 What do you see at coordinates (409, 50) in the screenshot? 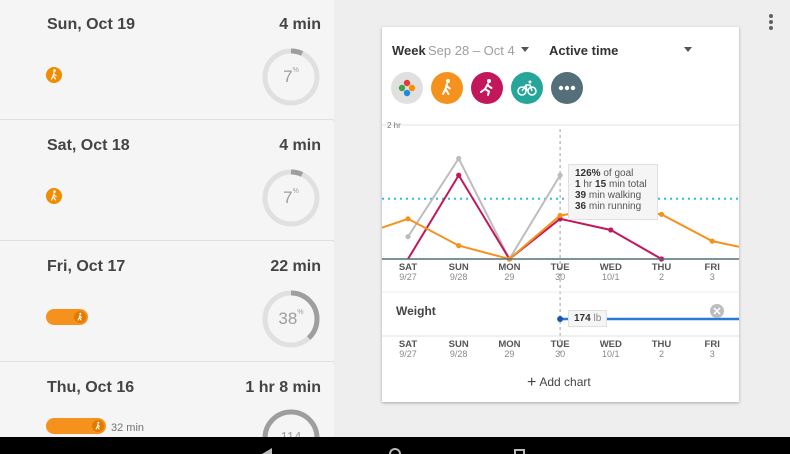
I see `period-selector: Week` at bounding box center [409, 50].